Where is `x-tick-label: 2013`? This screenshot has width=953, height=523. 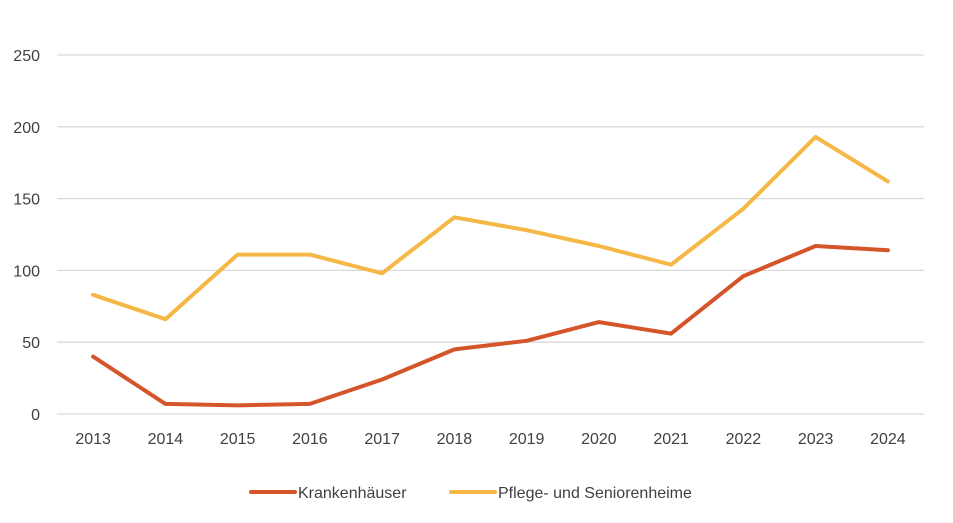 x-tick-label: 2013 is located at coordinates (93, 439).